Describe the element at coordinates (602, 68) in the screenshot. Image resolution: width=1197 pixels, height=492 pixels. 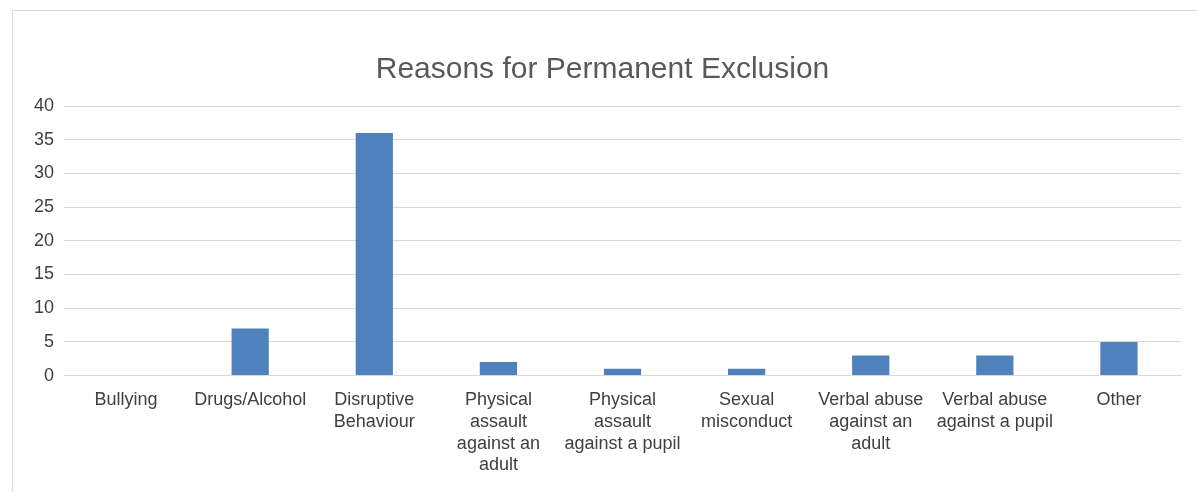
I see `chart-title: Reasons for Permanent Exclusion` at that location.